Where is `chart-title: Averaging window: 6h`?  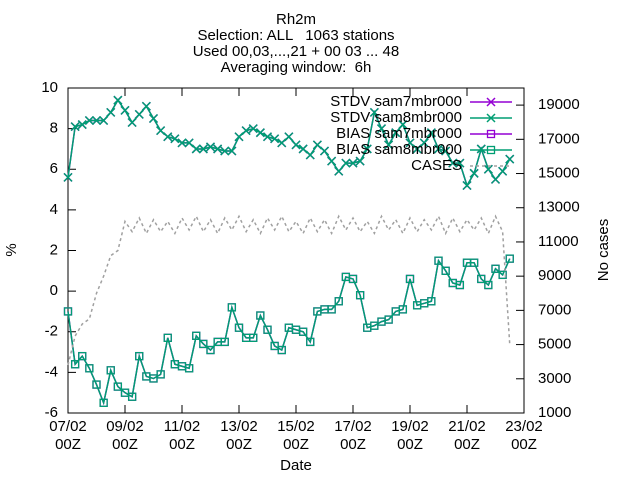
chart-title: Averaging window: 6h is located at coordinates (296, 67).